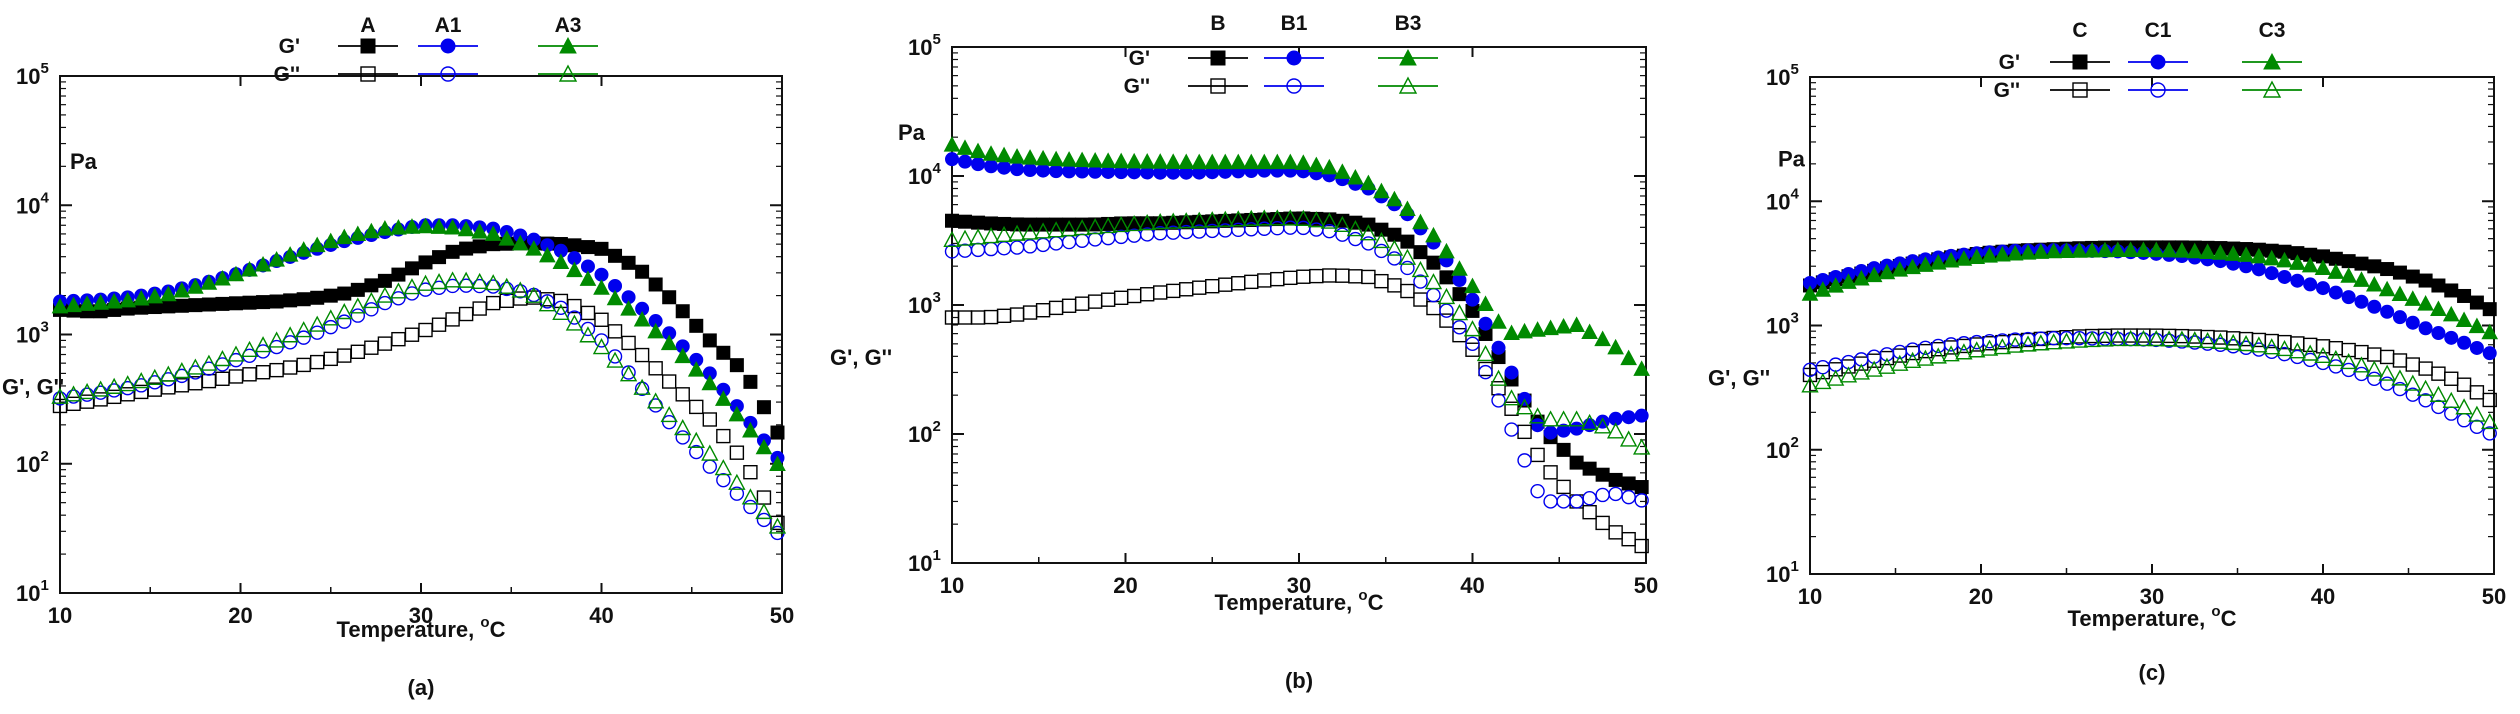  What do you see at coordinates (2494, 596) in the screenshot?
I see `x-tick-label: 50` at bounding box center [2494, 596].